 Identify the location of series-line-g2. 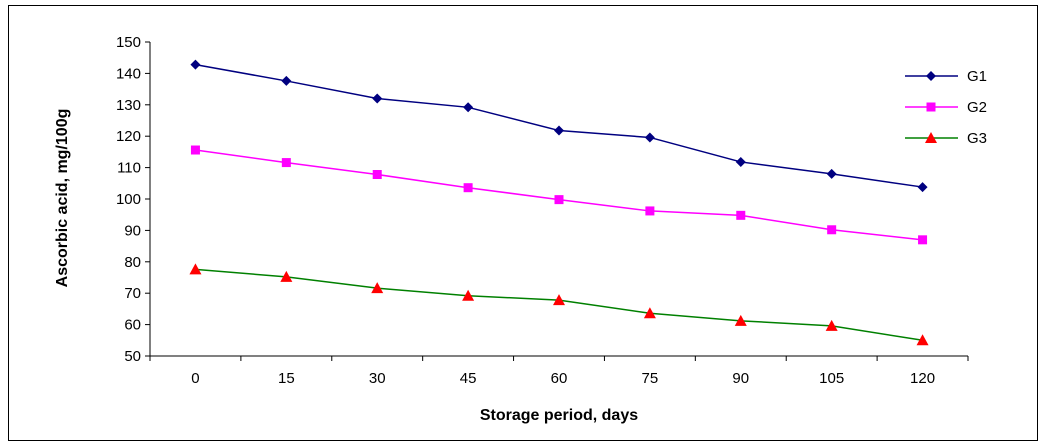
(559, 195).